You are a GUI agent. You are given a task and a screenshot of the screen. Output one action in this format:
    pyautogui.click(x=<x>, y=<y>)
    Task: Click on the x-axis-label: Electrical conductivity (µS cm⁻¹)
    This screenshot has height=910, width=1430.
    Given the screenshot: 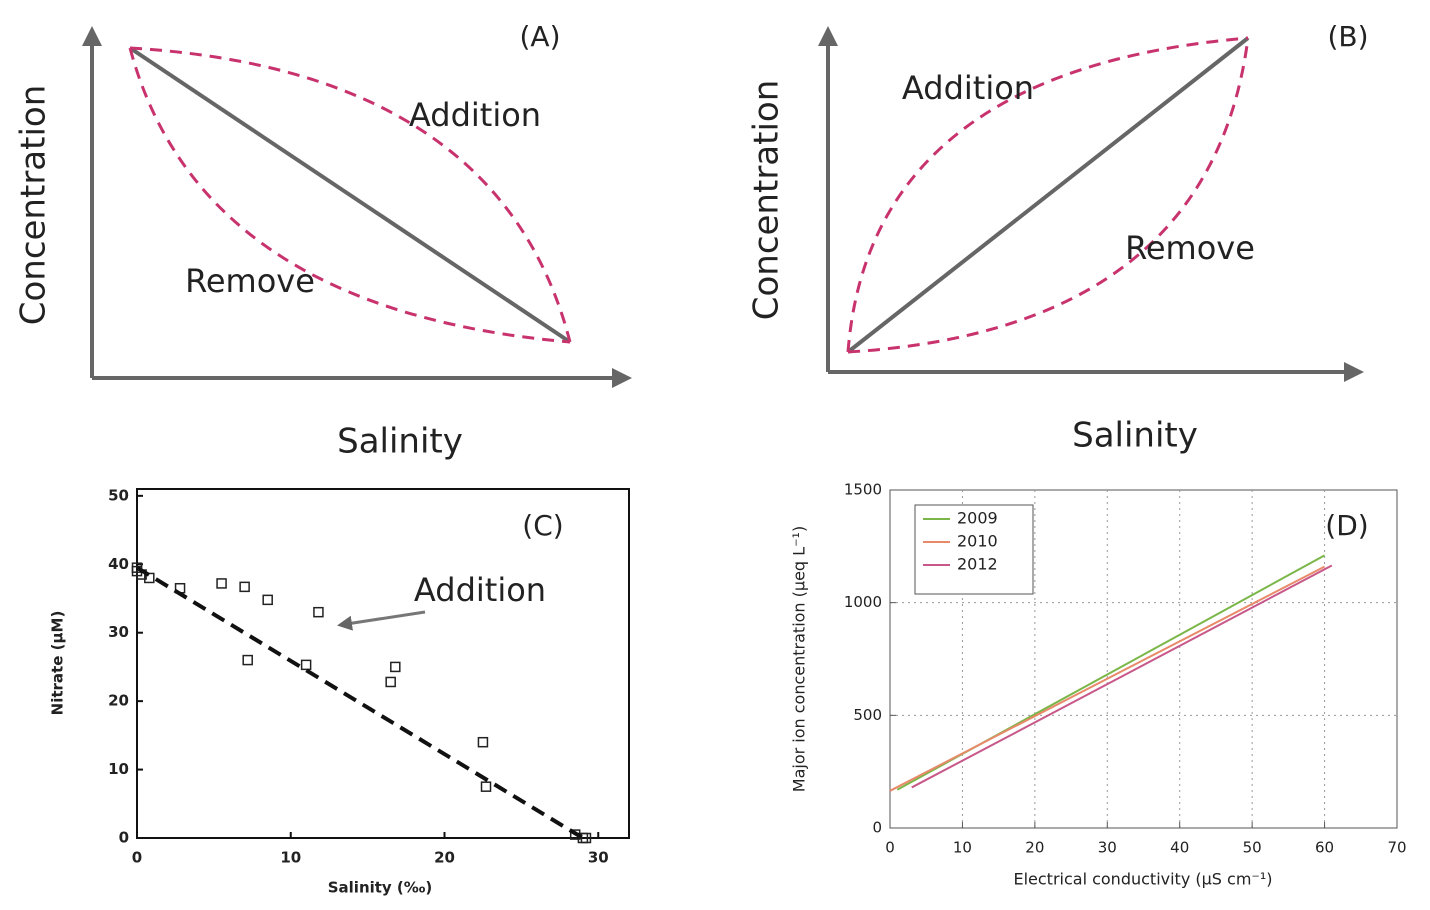 What is the action you would take?
    pyautogui.click(x=1142, y=879)
    